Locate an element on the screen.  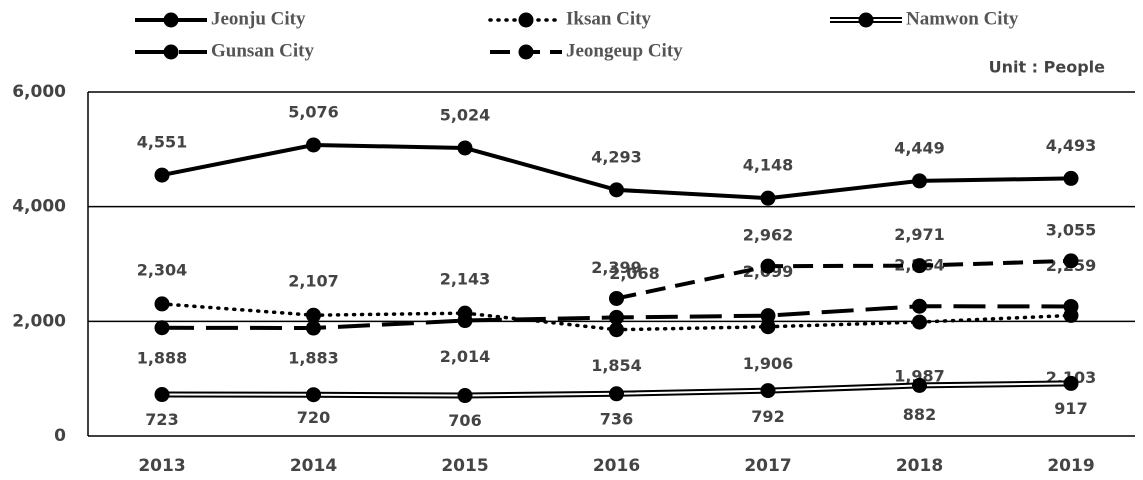
series-line is located at coordinates (844, 279).